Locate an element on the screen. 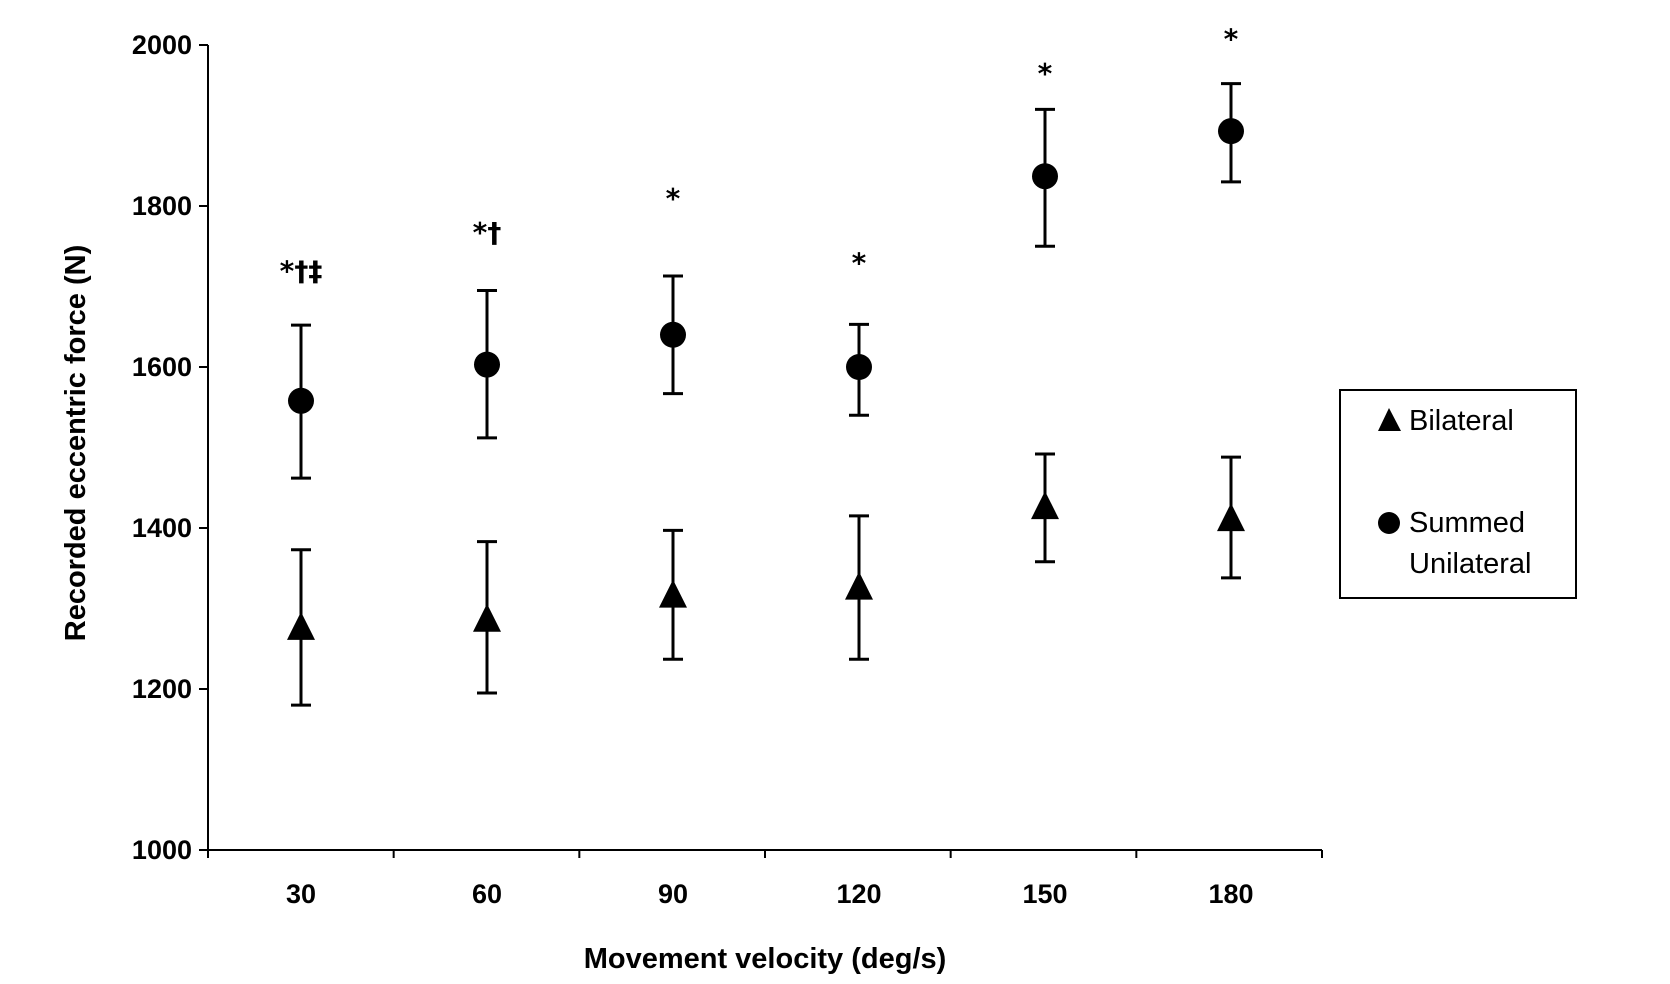 The width and height of the screenshot is (1670, 984). y-tick-label: 1000 is located at coordinates (162, 850).